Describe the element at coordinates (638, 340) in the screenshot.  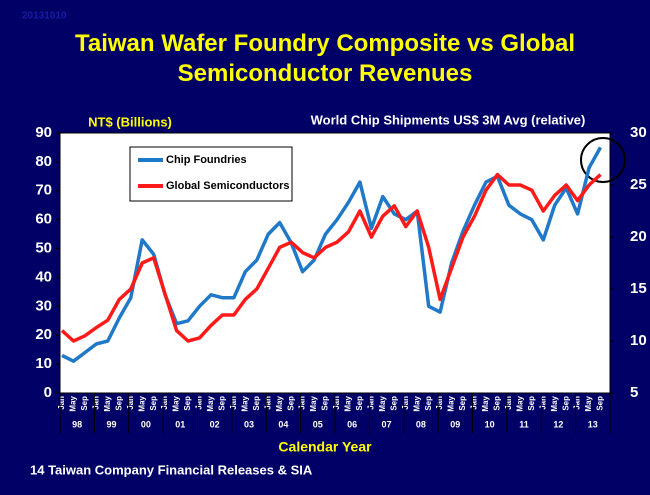
I see `y2-tick-label: 10` at that location.